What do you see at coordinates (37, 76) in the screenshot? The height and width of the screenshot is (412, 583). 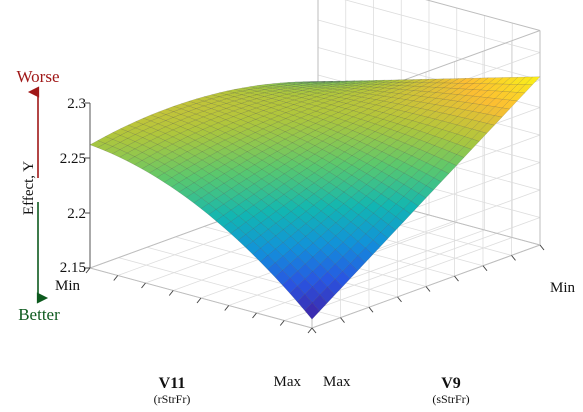 I see `worse-label: Worse` at bounding box center [37, 76].